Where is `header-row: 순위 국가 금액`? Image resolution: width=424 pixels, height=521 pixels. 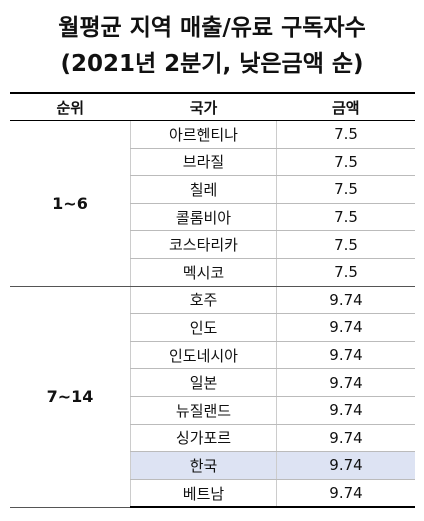 header-row: 순위 국가 금액 is located at coordinates (212, 106).